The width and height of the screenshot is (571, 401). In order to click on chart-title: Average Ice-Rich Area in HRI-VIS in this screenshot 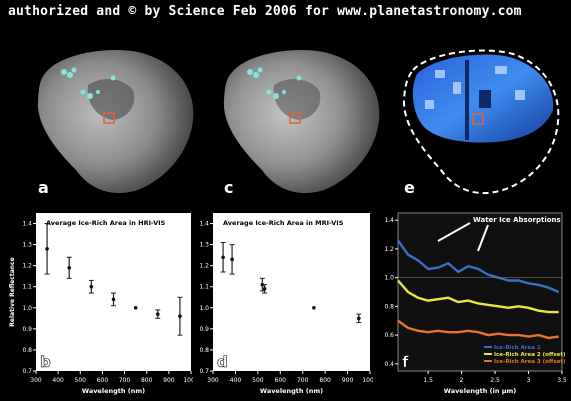, I will do `click(106, 223)`.